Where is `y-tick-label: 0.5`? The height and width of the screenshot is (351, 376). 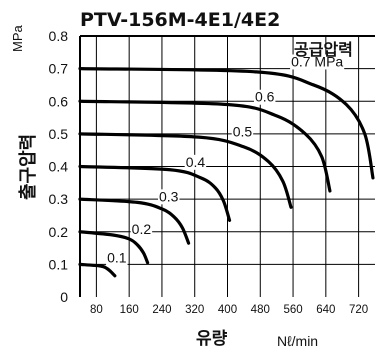
y-tick-label: 0.5 is located at coordinates (59, 134).